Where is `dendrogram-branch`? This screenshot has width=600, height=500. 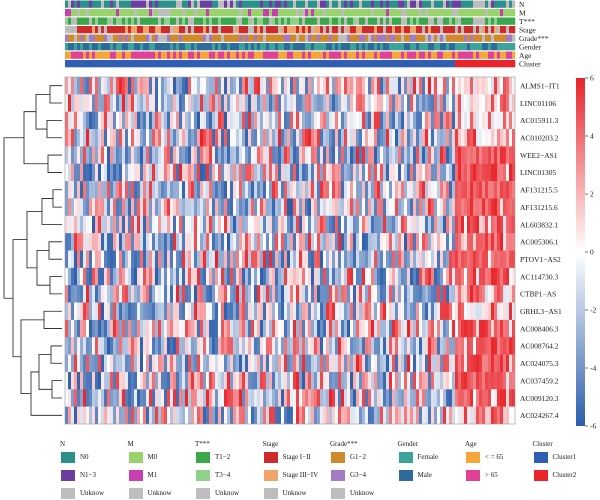
dendrogram-branch is located at coordinates (55, 285).